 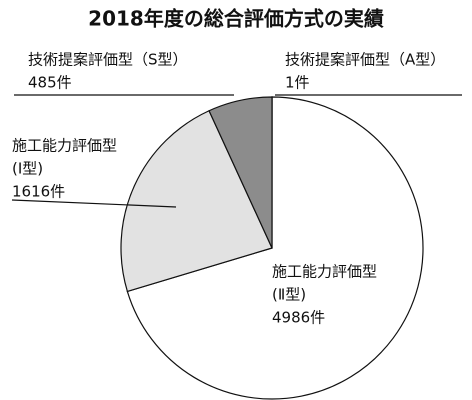 What do you see at coordinates (289, 295) in the screenshot?
I see `slice-label: (Ⅱ型)` at bounding box center [289, 295].